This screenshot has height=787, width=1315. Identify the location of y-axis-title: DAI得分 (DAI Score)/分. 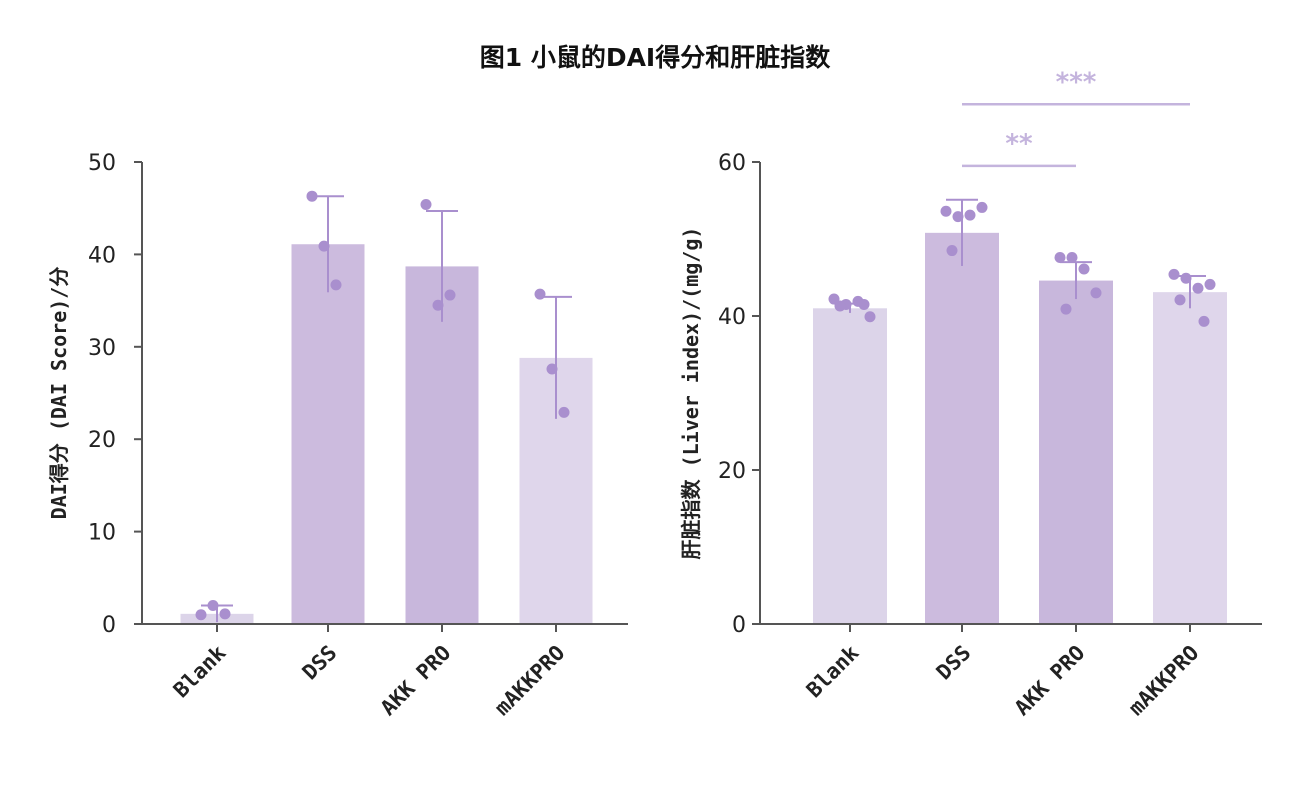
(59, 393).